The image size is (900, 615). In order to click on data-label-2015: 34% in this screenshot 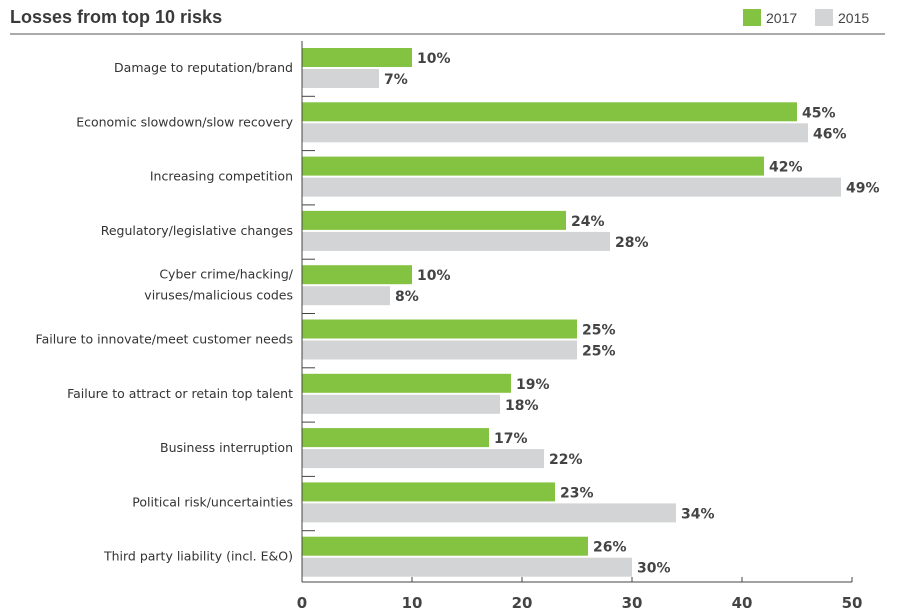, I will do `click(698, 514)`.